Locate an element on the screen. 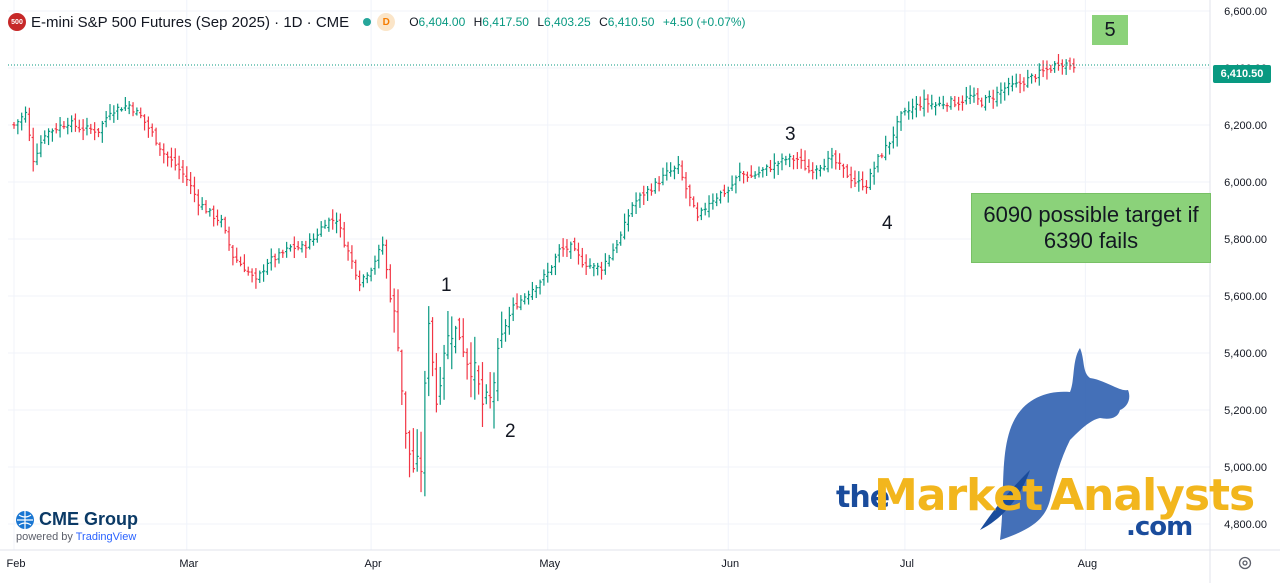  wave-2-label: 2 is located at coordinates (510, 431).